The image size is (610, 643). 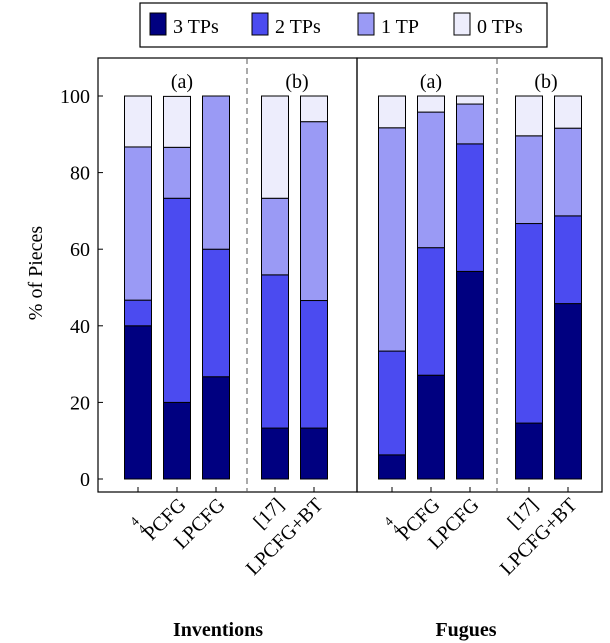 What do you see at coordinates (392, 467) in the screenshot?
I see `bar-5-segment-3-tps` at bounding box center [392, 467].